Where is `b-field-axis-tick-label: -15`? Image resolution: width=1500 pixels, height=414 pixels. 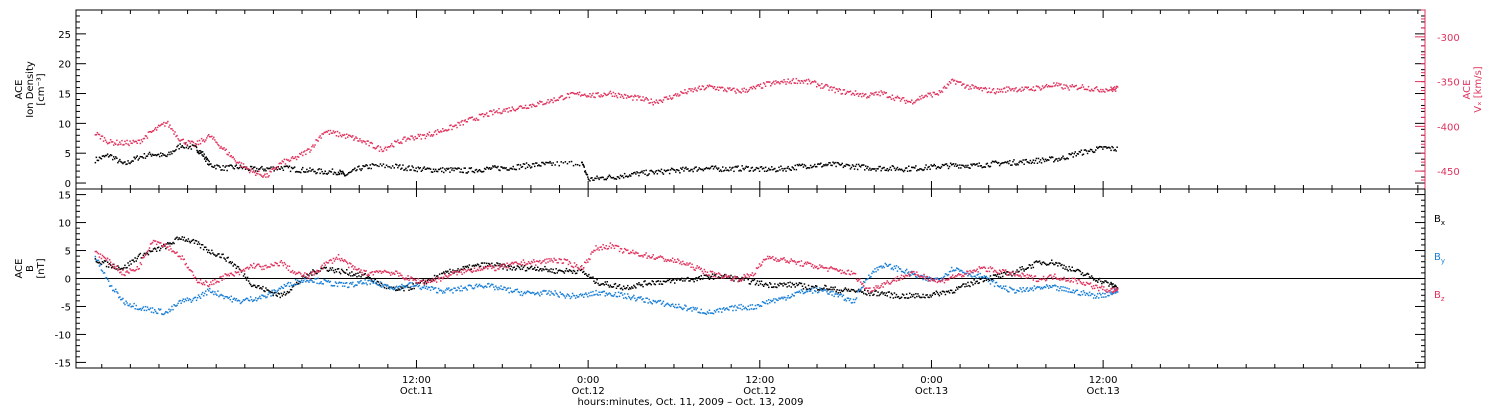 b-field-axis-tick-label: -15 is located at coordinates (63, 363).